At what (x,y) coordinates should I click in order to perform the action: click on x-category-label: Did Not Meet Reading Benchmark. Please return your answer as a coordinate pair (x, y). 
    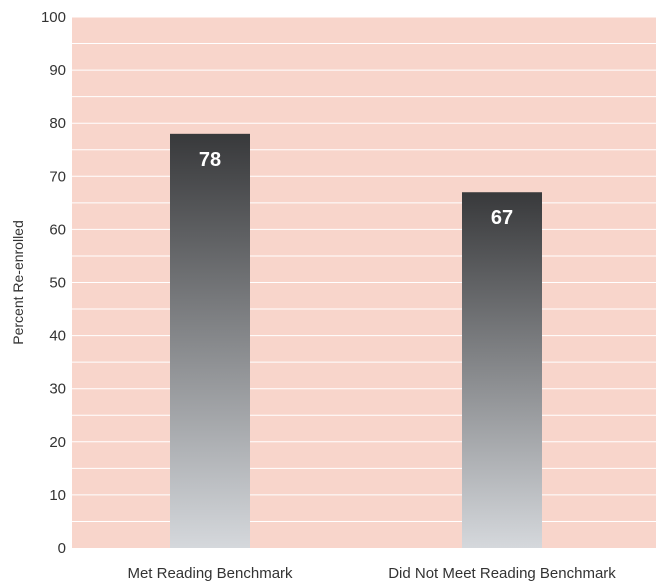
    Looking at the image, I should click on (502, 573).